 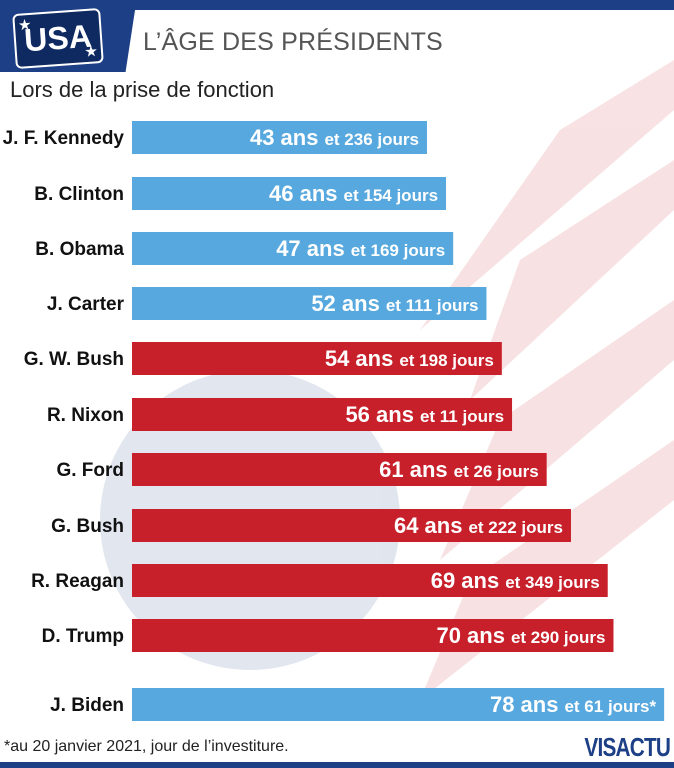 I want to click on data-label-years: 56 ans, so click(x=379, y=414).